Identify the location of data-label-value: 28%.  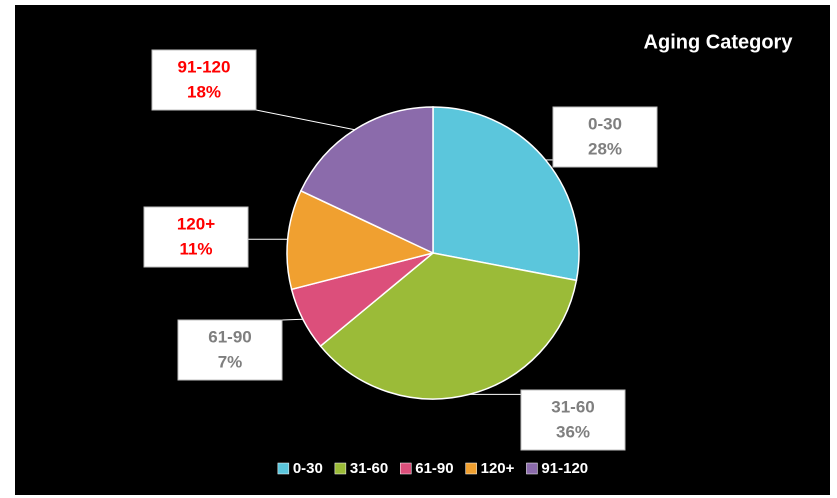
(605, 148).